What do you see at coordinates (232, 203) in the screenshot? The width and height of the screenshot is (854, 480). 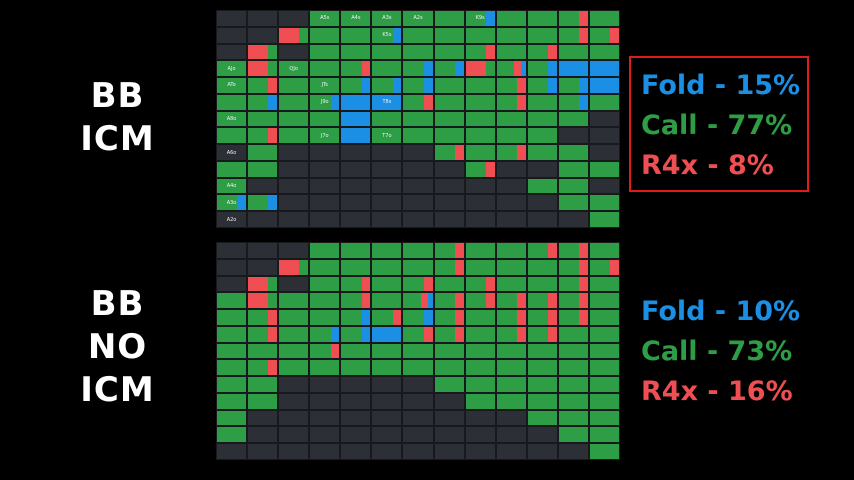 I see `range-cell: A3o` at bounding box center [232, 203].